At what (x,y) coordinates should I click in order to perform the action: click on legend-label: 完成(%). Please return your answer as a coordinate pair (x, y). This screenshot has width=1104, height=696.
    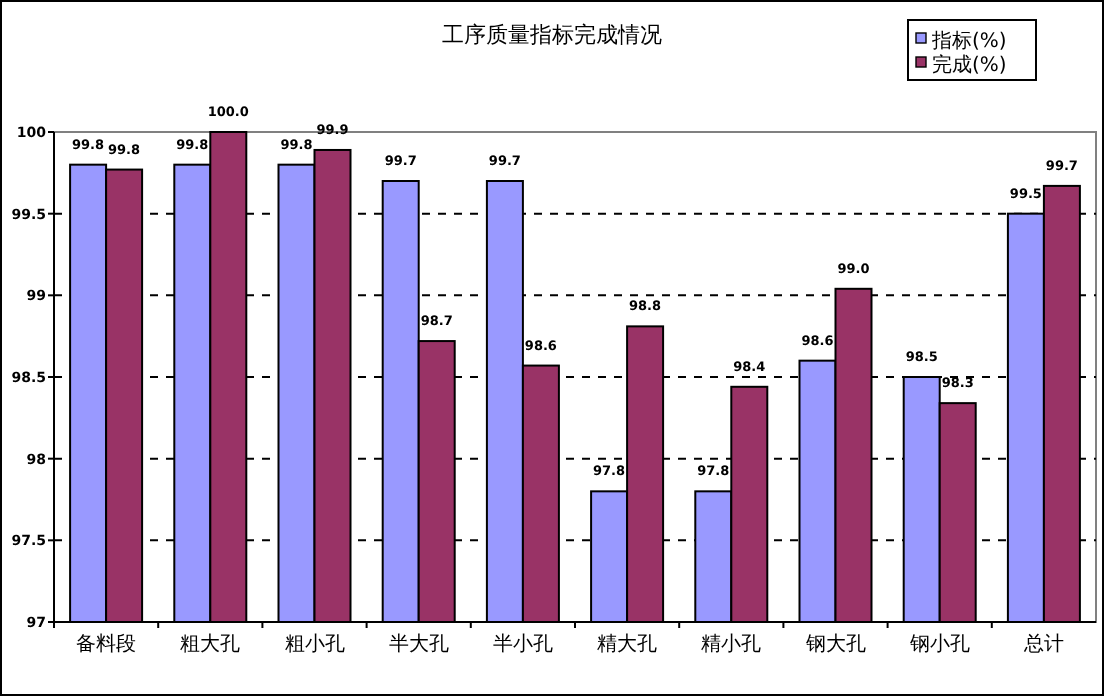
    Looking at the image, I should click on (969, 65).